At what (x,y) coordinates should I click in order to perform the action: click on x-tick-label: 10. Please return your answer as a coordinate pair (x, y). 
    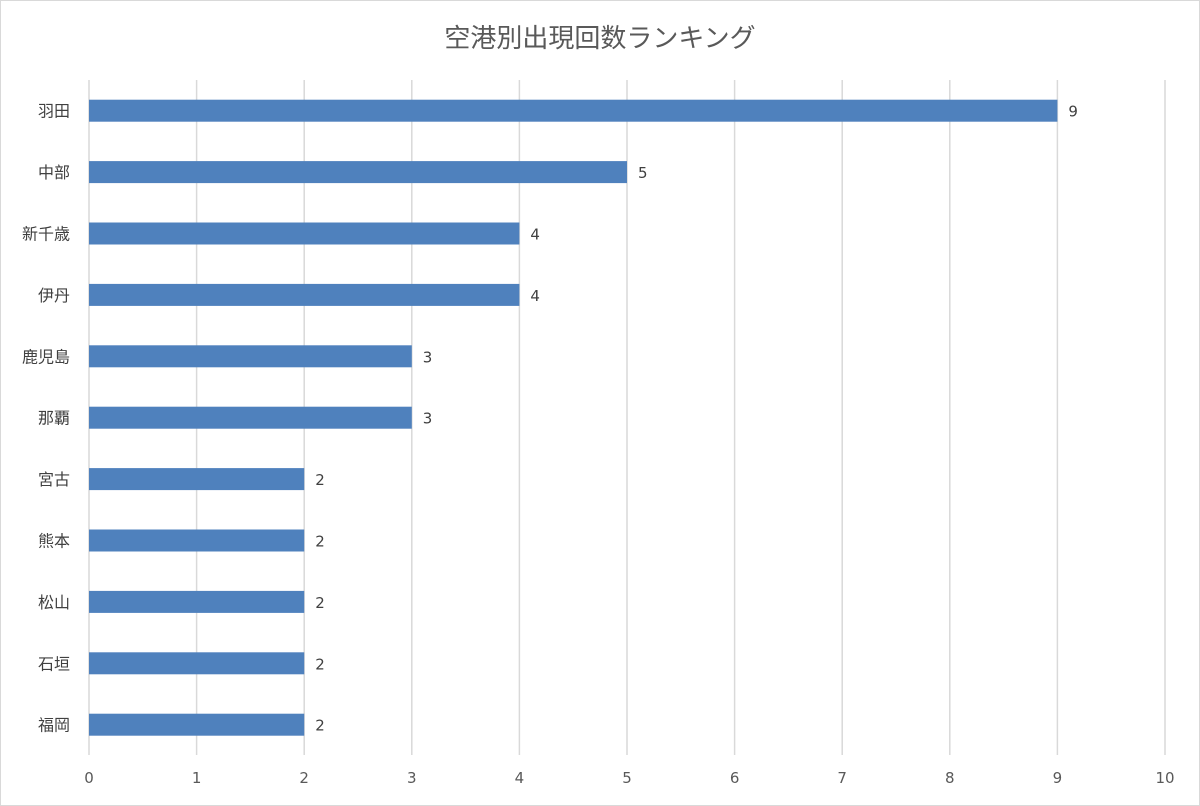
    Looking at the image, I should click on (1164, 778).